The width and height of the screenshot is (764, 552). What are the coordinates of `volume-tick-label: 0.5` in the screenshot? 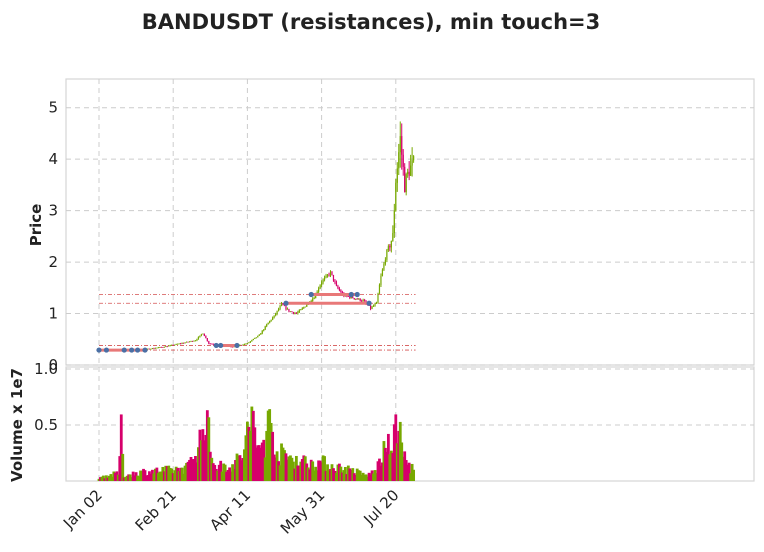 It's located at (46, 425).